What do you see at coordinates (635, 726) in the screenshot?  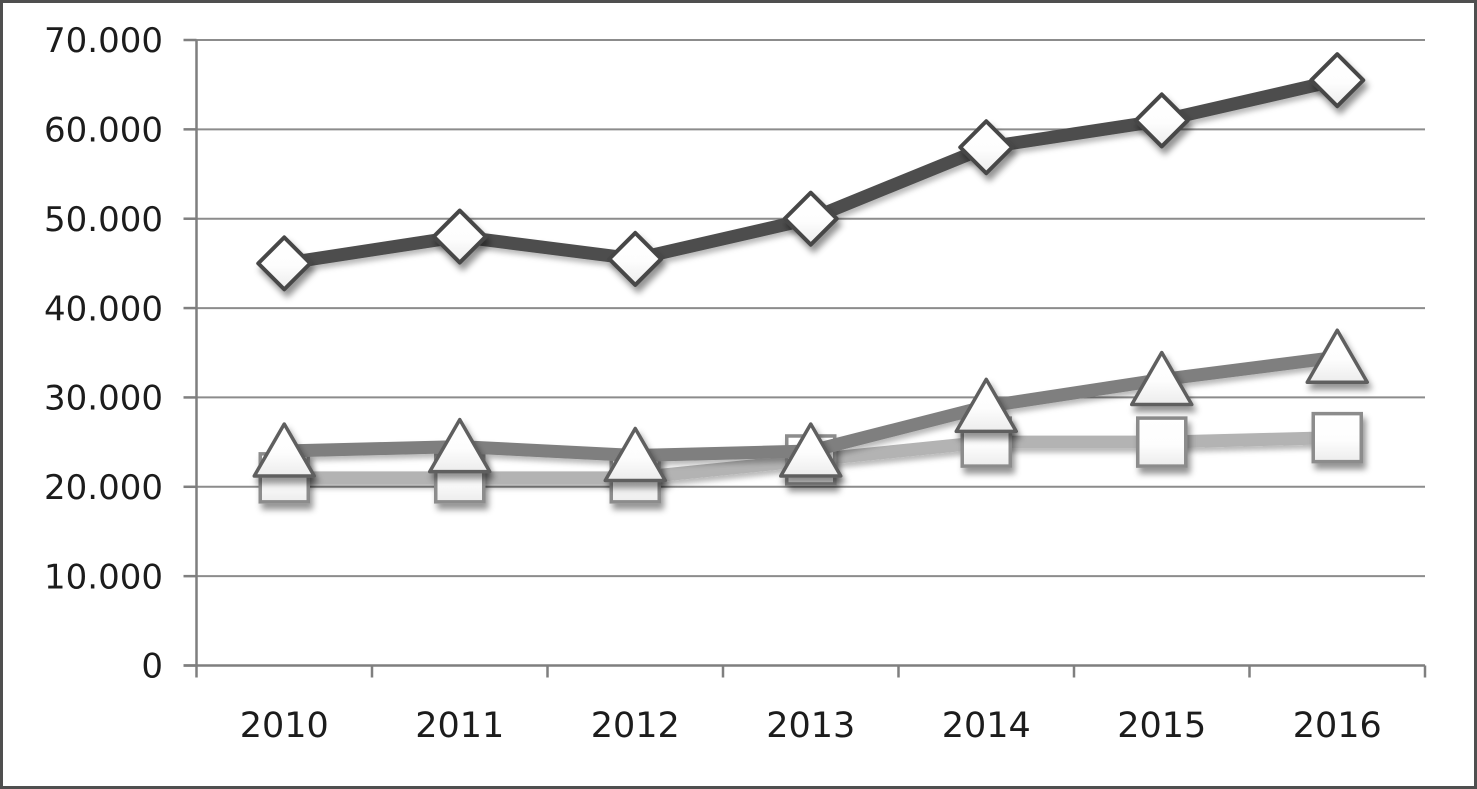 I see `x-tick-label: 2012` at bounding box center [635, 726].